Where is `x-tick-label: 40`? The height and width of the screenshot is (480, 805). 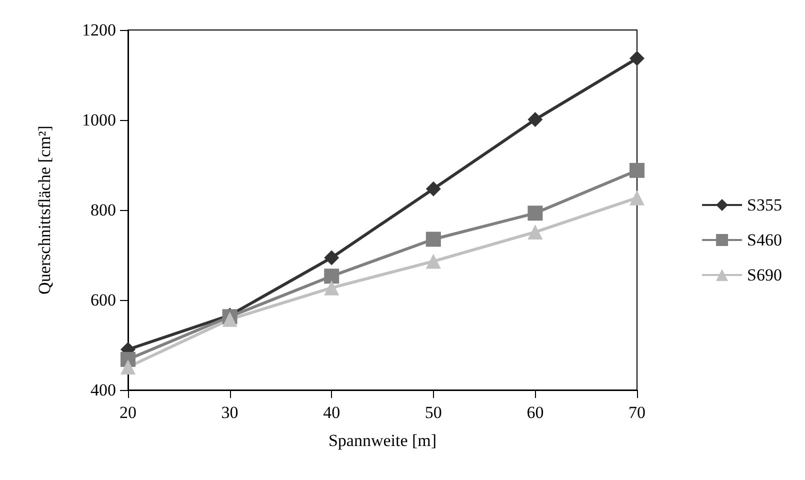 x-tick-label: 40 is located at coordinates (331, 412).